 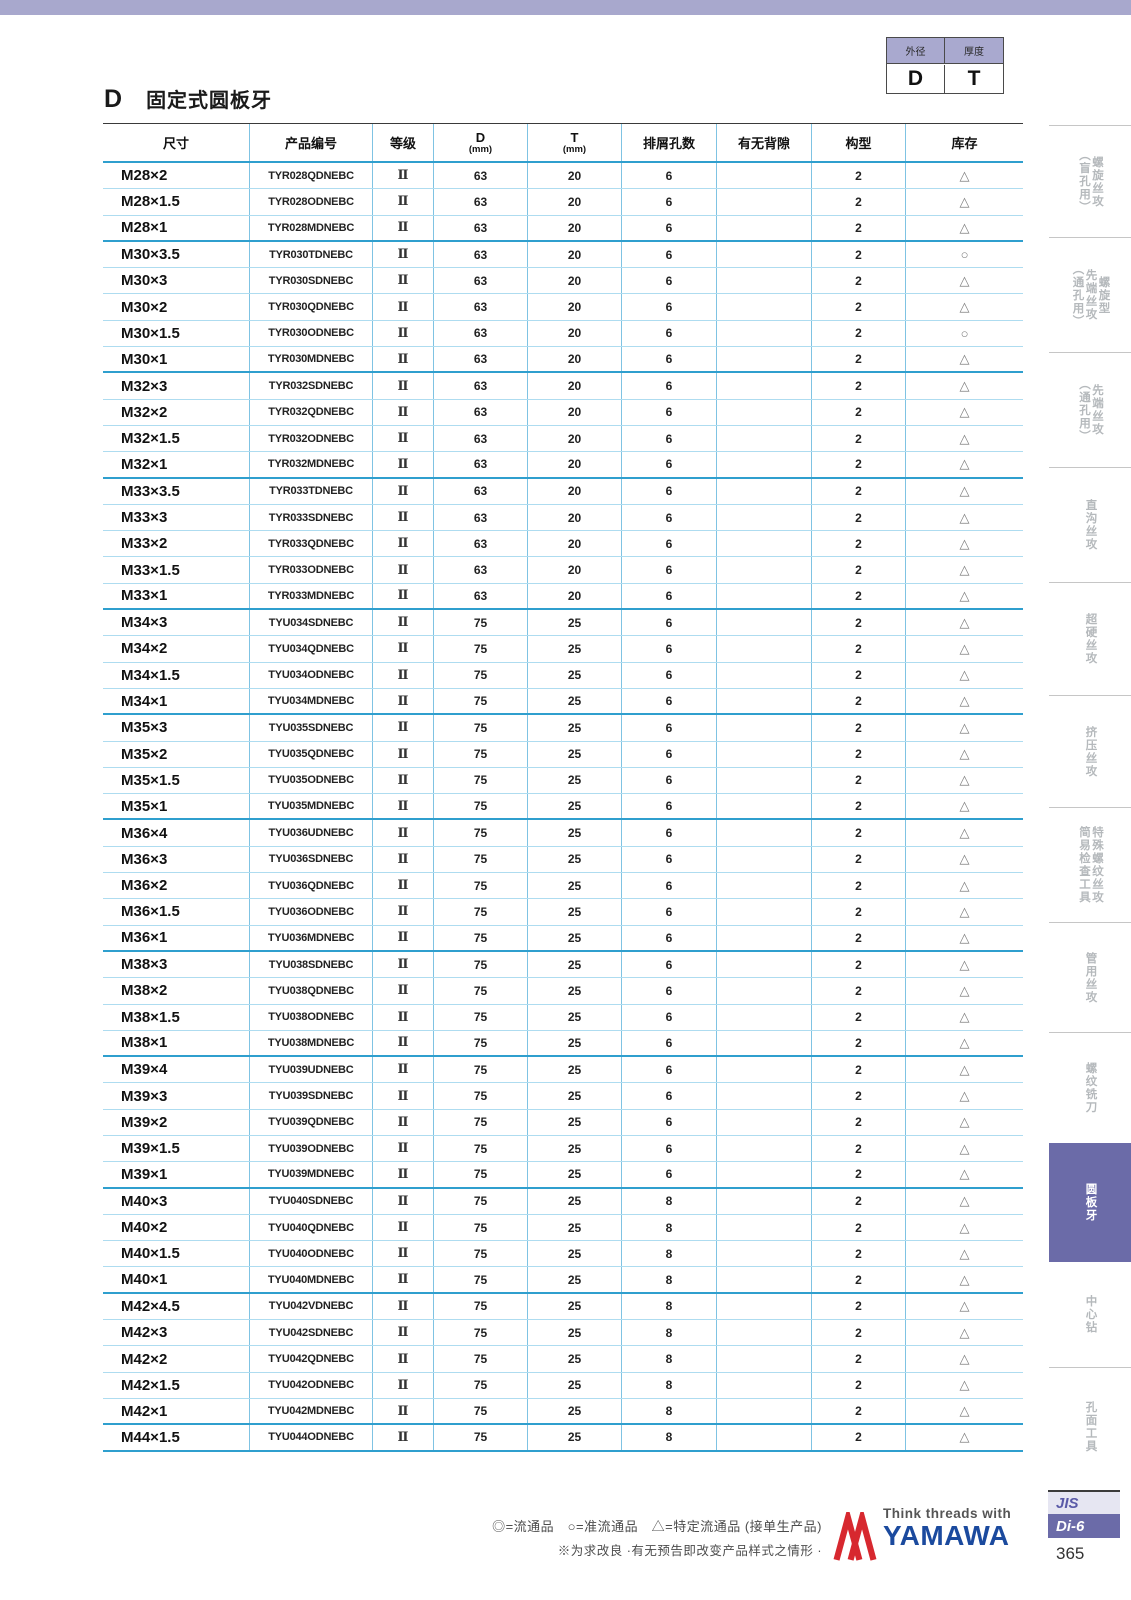 I want to click on cell-code: TYU036MDNEBC, so click(x=311, y=937).